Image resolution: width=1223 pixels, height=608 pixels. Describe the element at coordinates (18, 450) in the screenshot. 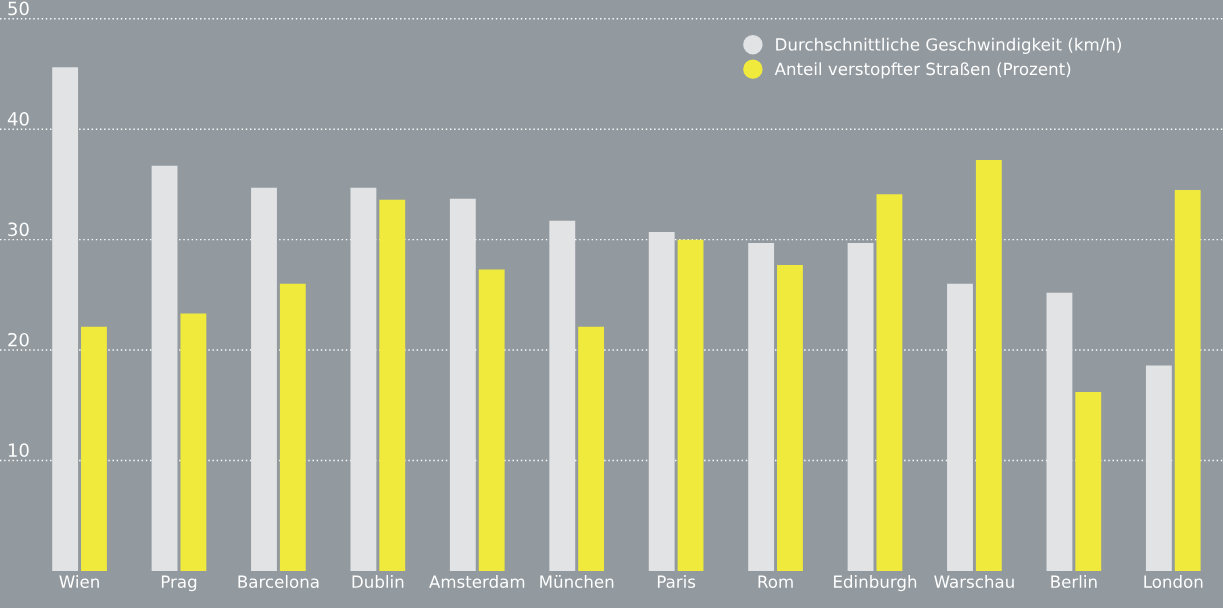

I see `y-tick-label: 10` at that location.